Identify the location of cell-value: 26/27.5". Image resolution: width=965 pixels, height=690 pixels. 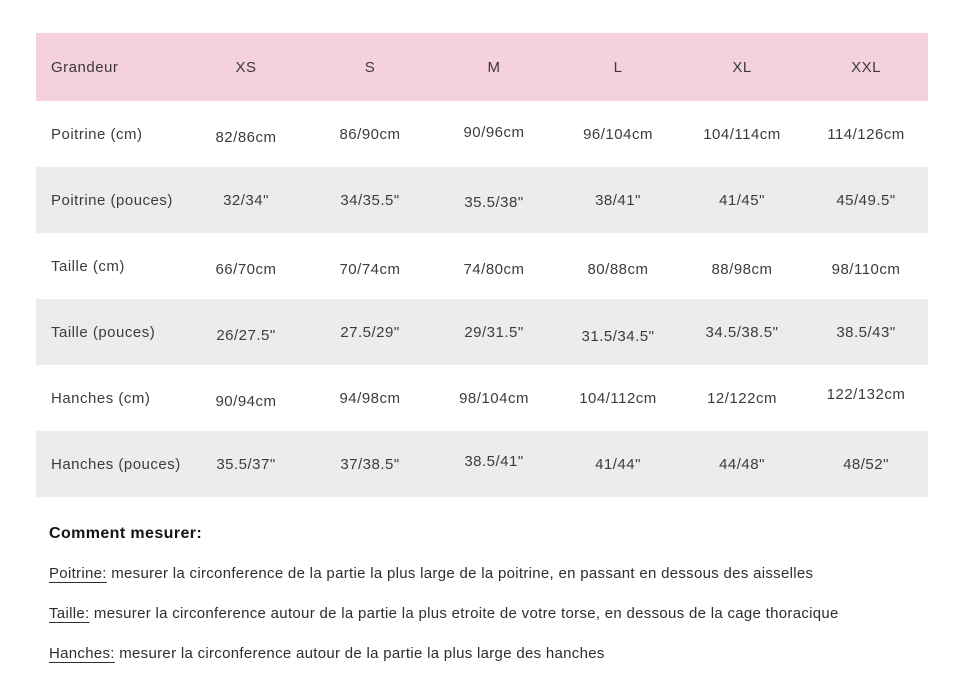
(246, 335).